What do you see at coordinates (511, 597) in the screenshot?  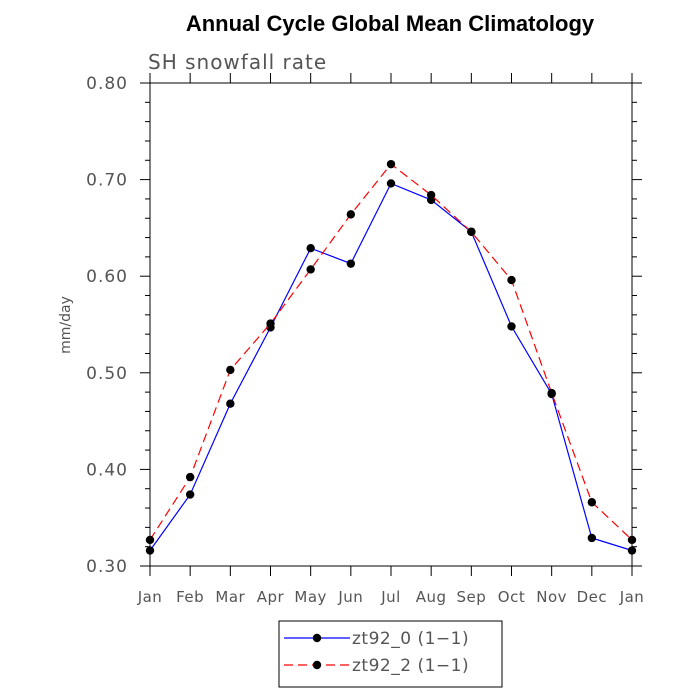 I see `x-tick-label: Oct` at bounding box center [511, 597].